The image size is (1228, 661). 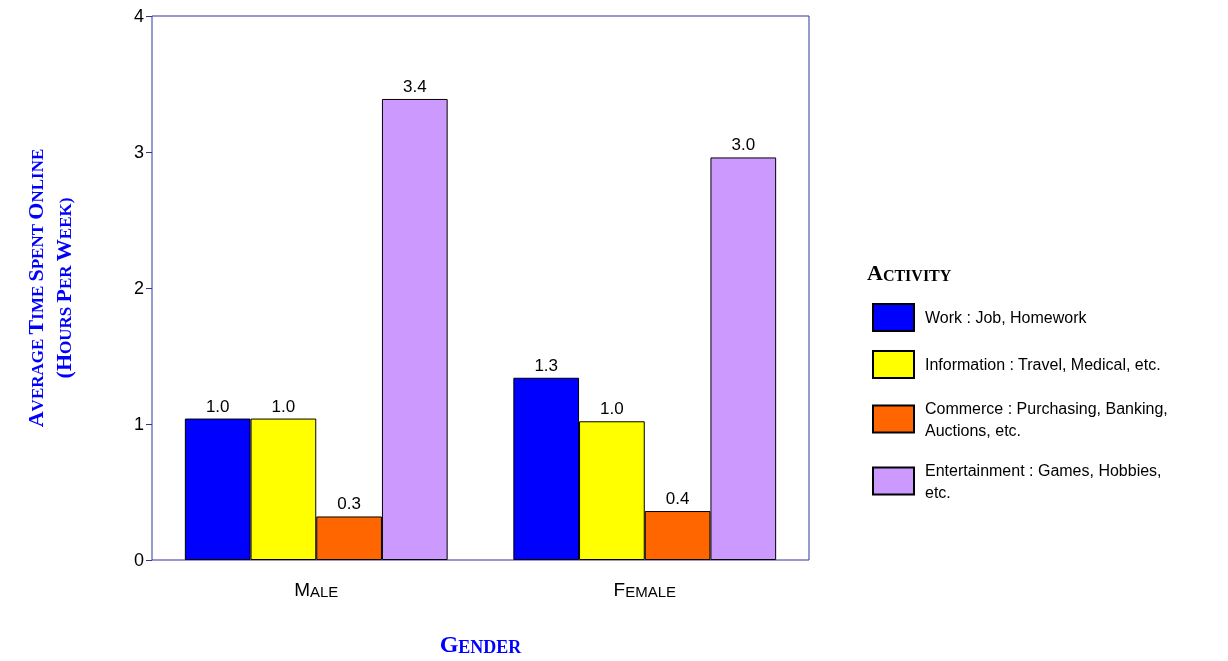 What do you see at coordinates (138, 152) in the screenshot?
I see `y-tick-label: 3` at bounding box center [138, 152].